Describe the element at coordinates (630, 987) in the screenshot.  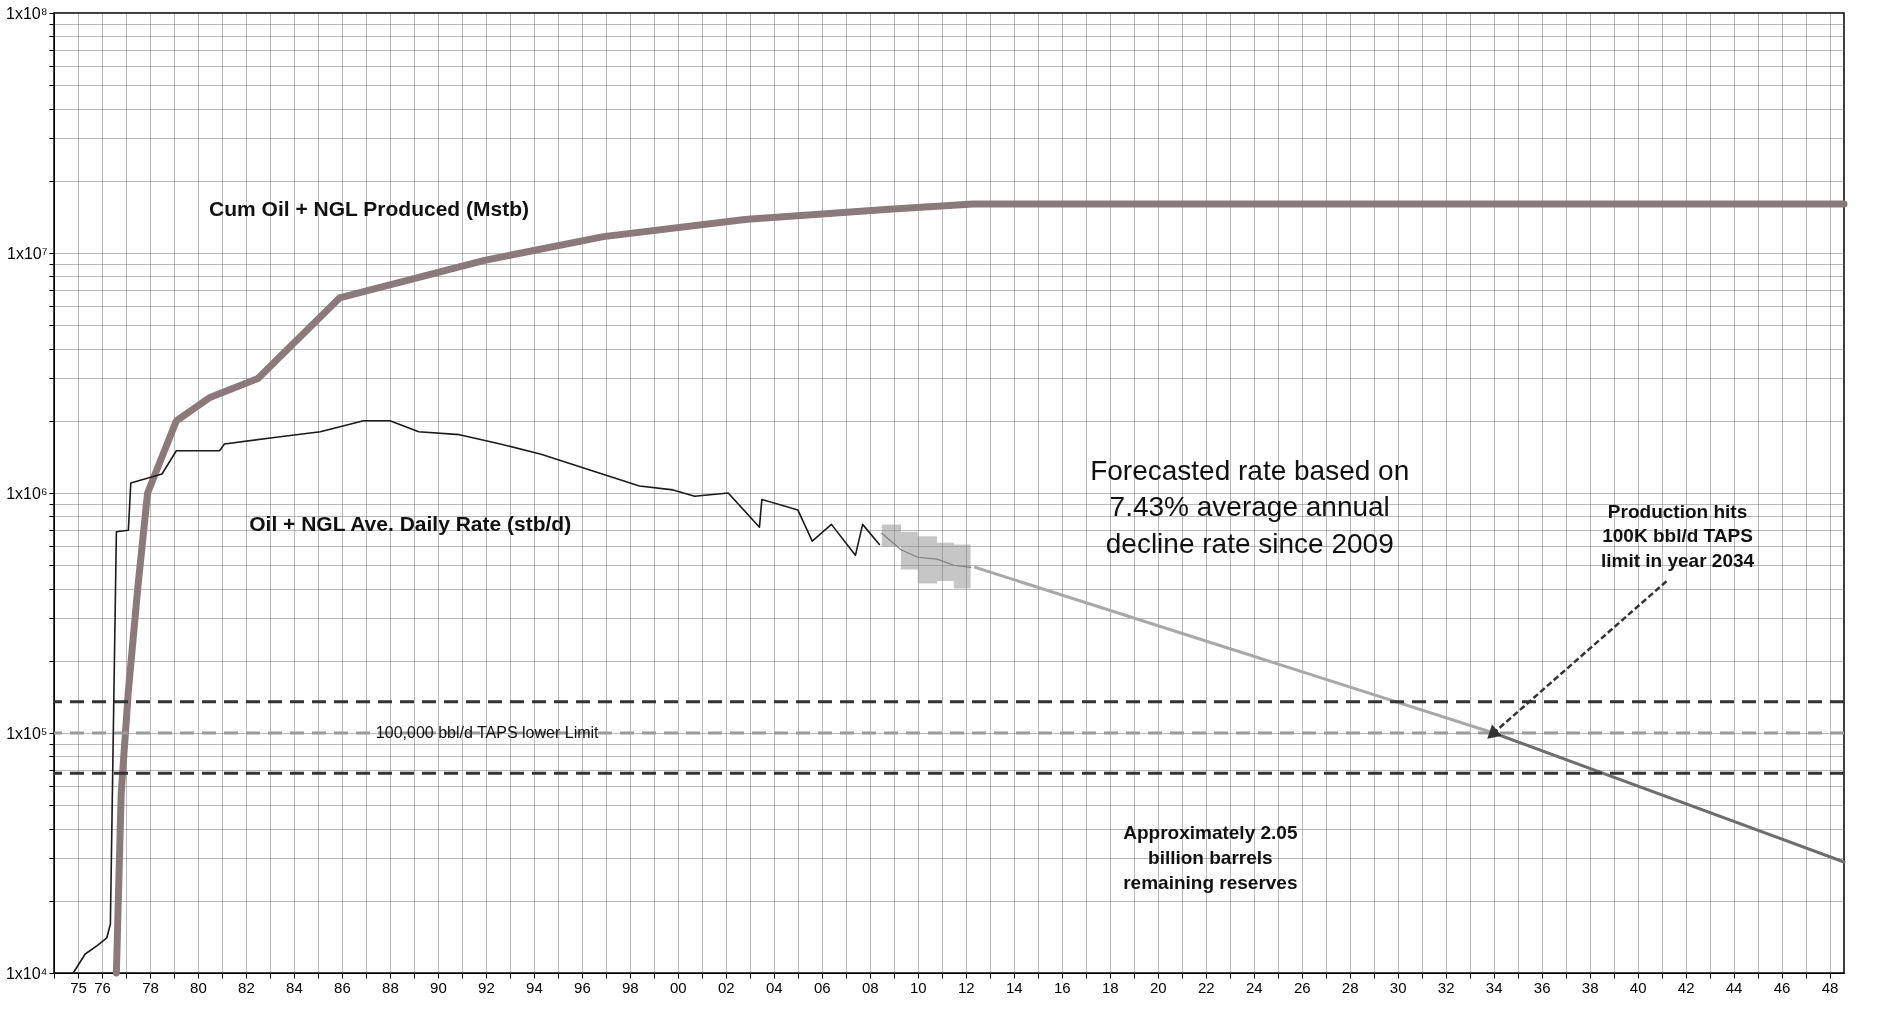
I see `x-tick-label: 98` at that location.